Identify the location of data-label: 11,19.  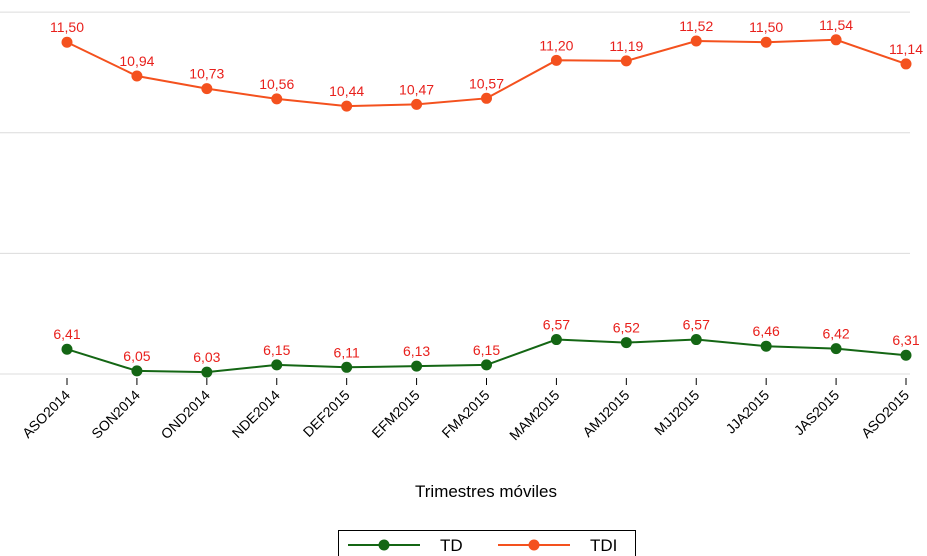
(626, 46).